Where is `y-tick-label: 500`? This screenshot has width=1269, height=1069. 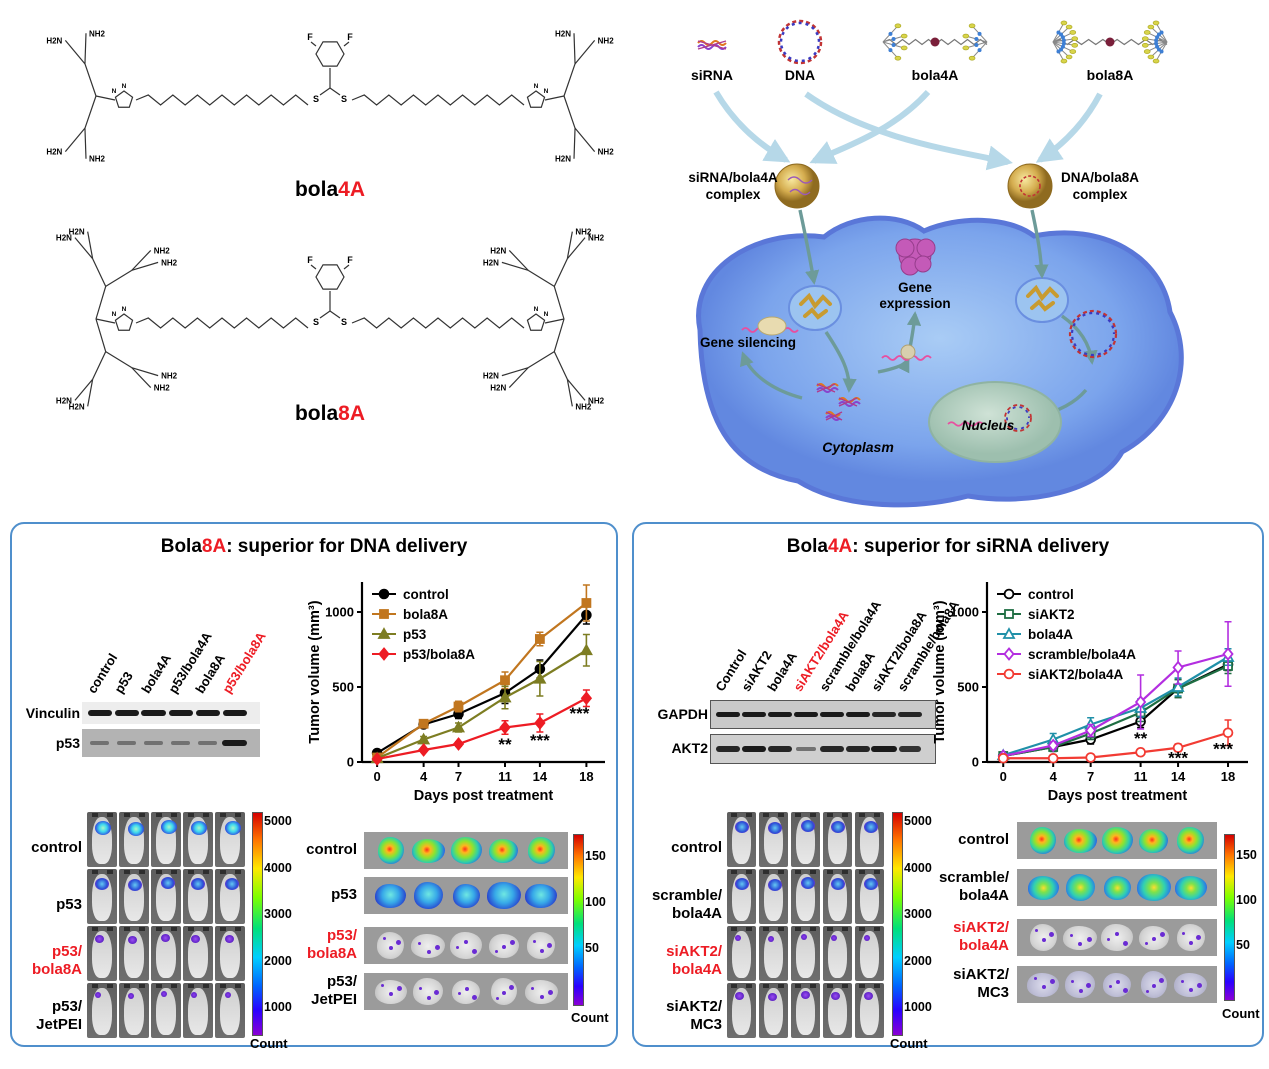
y-tick-label: 500 is located at coordinates (343, 687).